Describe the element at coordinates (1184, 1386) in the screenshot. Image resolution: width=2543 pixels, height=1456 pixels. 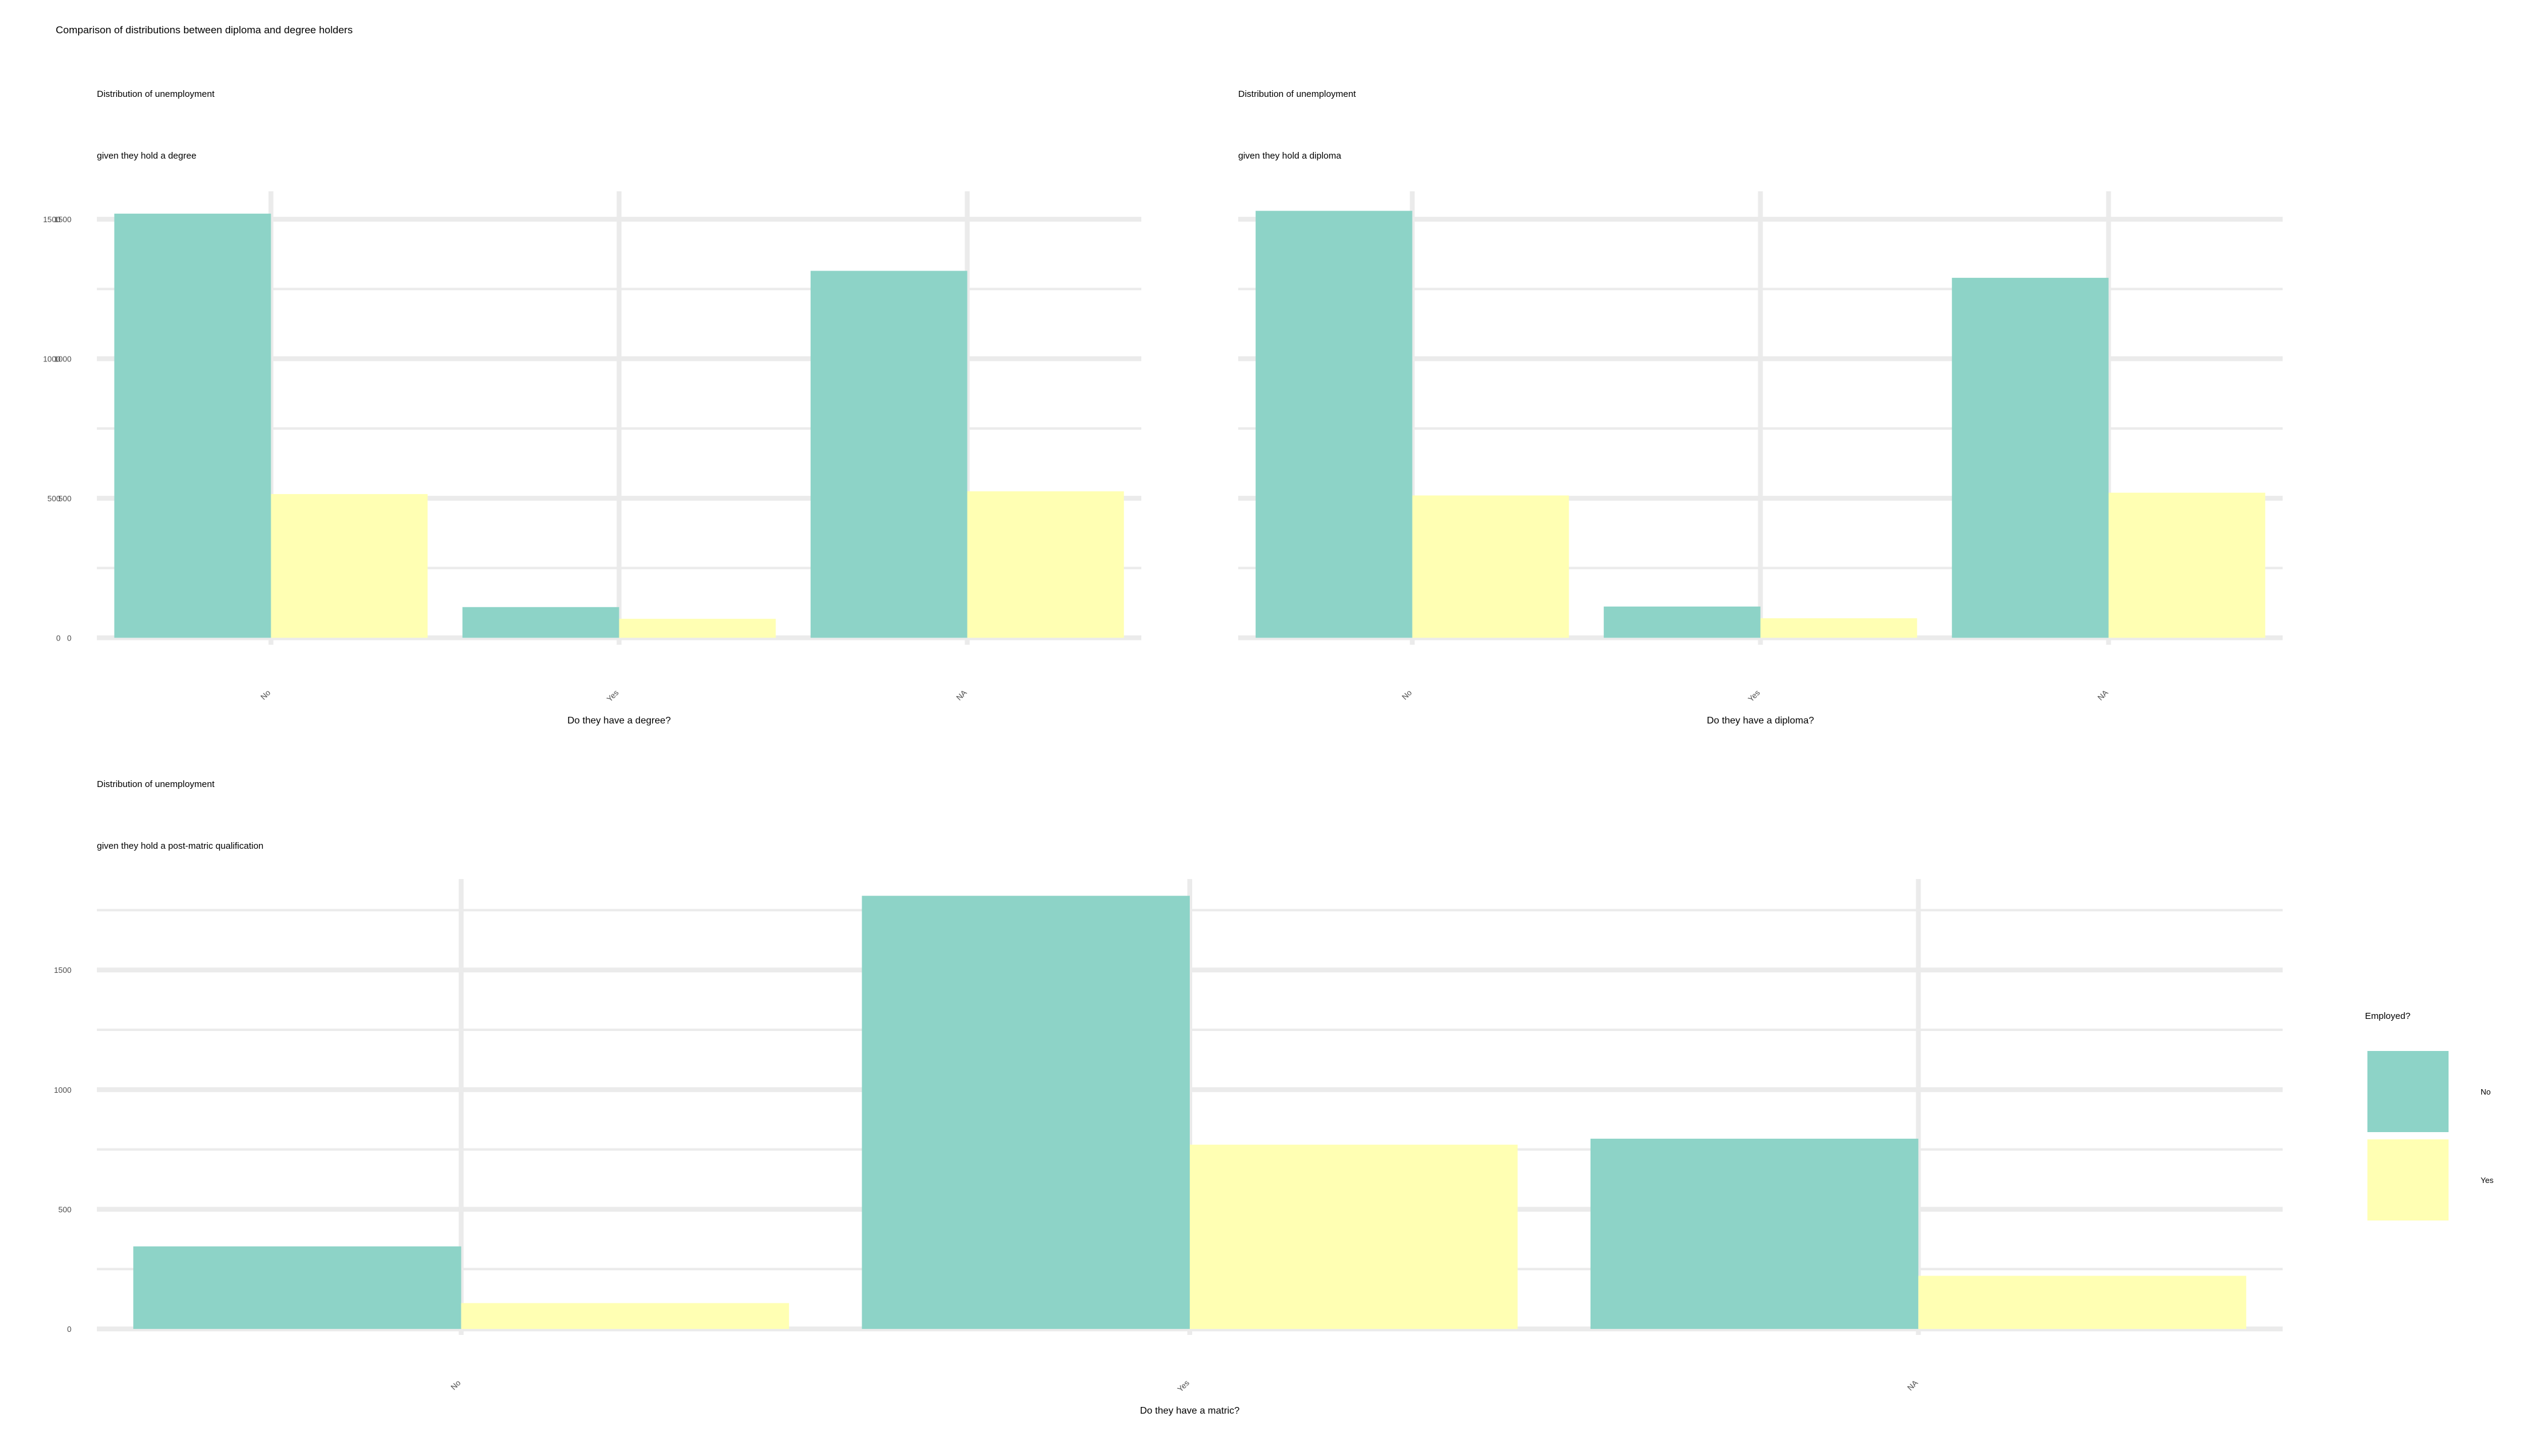
I see `x-tick-label-matric: Yes` at that location.